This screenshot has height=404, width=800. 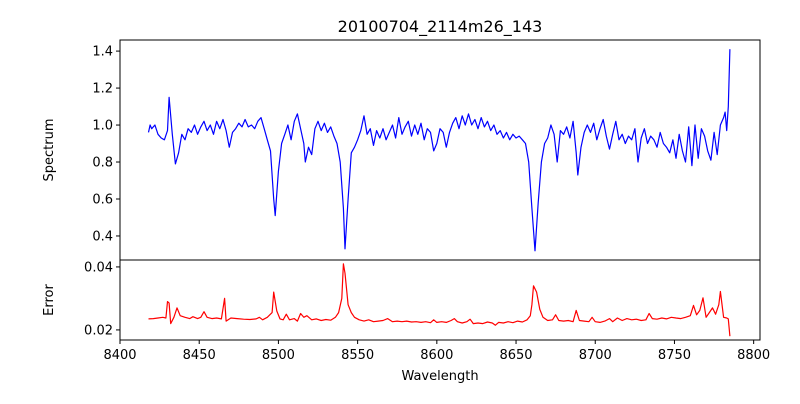 I want to click on x-tick-label: 8550, so click(x=357, y=355).